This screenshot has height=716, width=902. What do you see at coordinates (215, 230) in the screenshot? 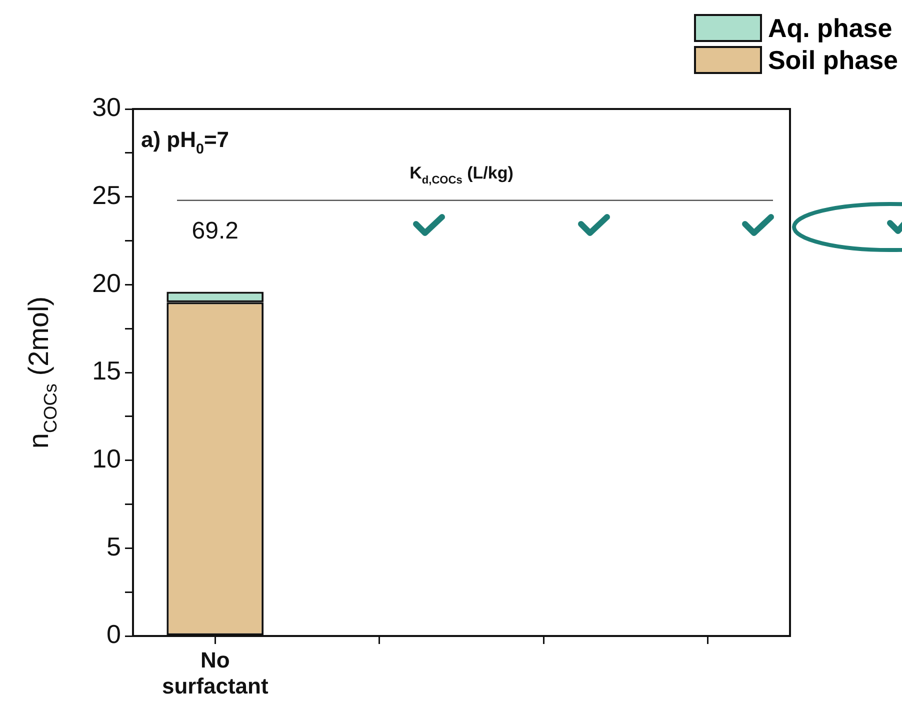
I see `annotation: 69.2` at bounding box center [215, 230].